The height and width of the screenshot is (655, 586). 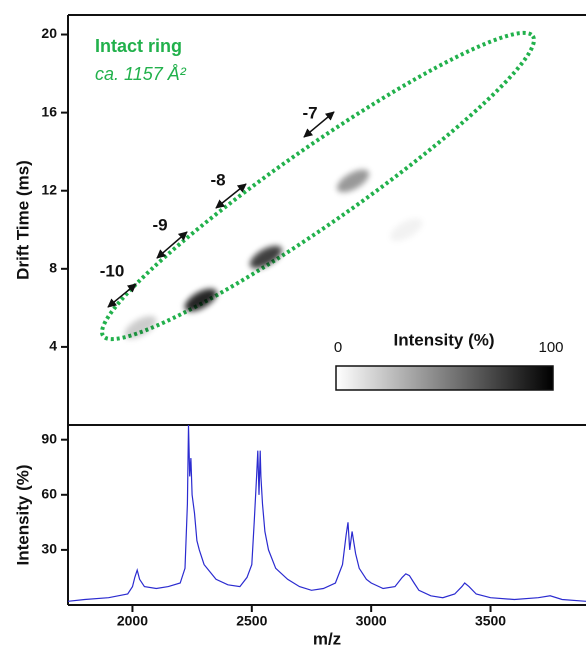 What do you see at coordinates (309, 112) in the screenshot?
I see `charge-label: -7` at bounding box center [309, 112].